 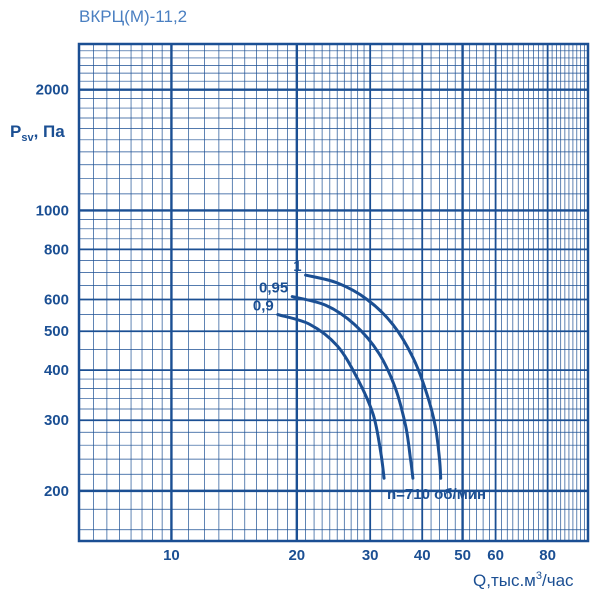 What do you see at coordinates (539, 576) in the screenshot?
I see `x-axis-label-sup: 3` at bounding box center [539, 576].